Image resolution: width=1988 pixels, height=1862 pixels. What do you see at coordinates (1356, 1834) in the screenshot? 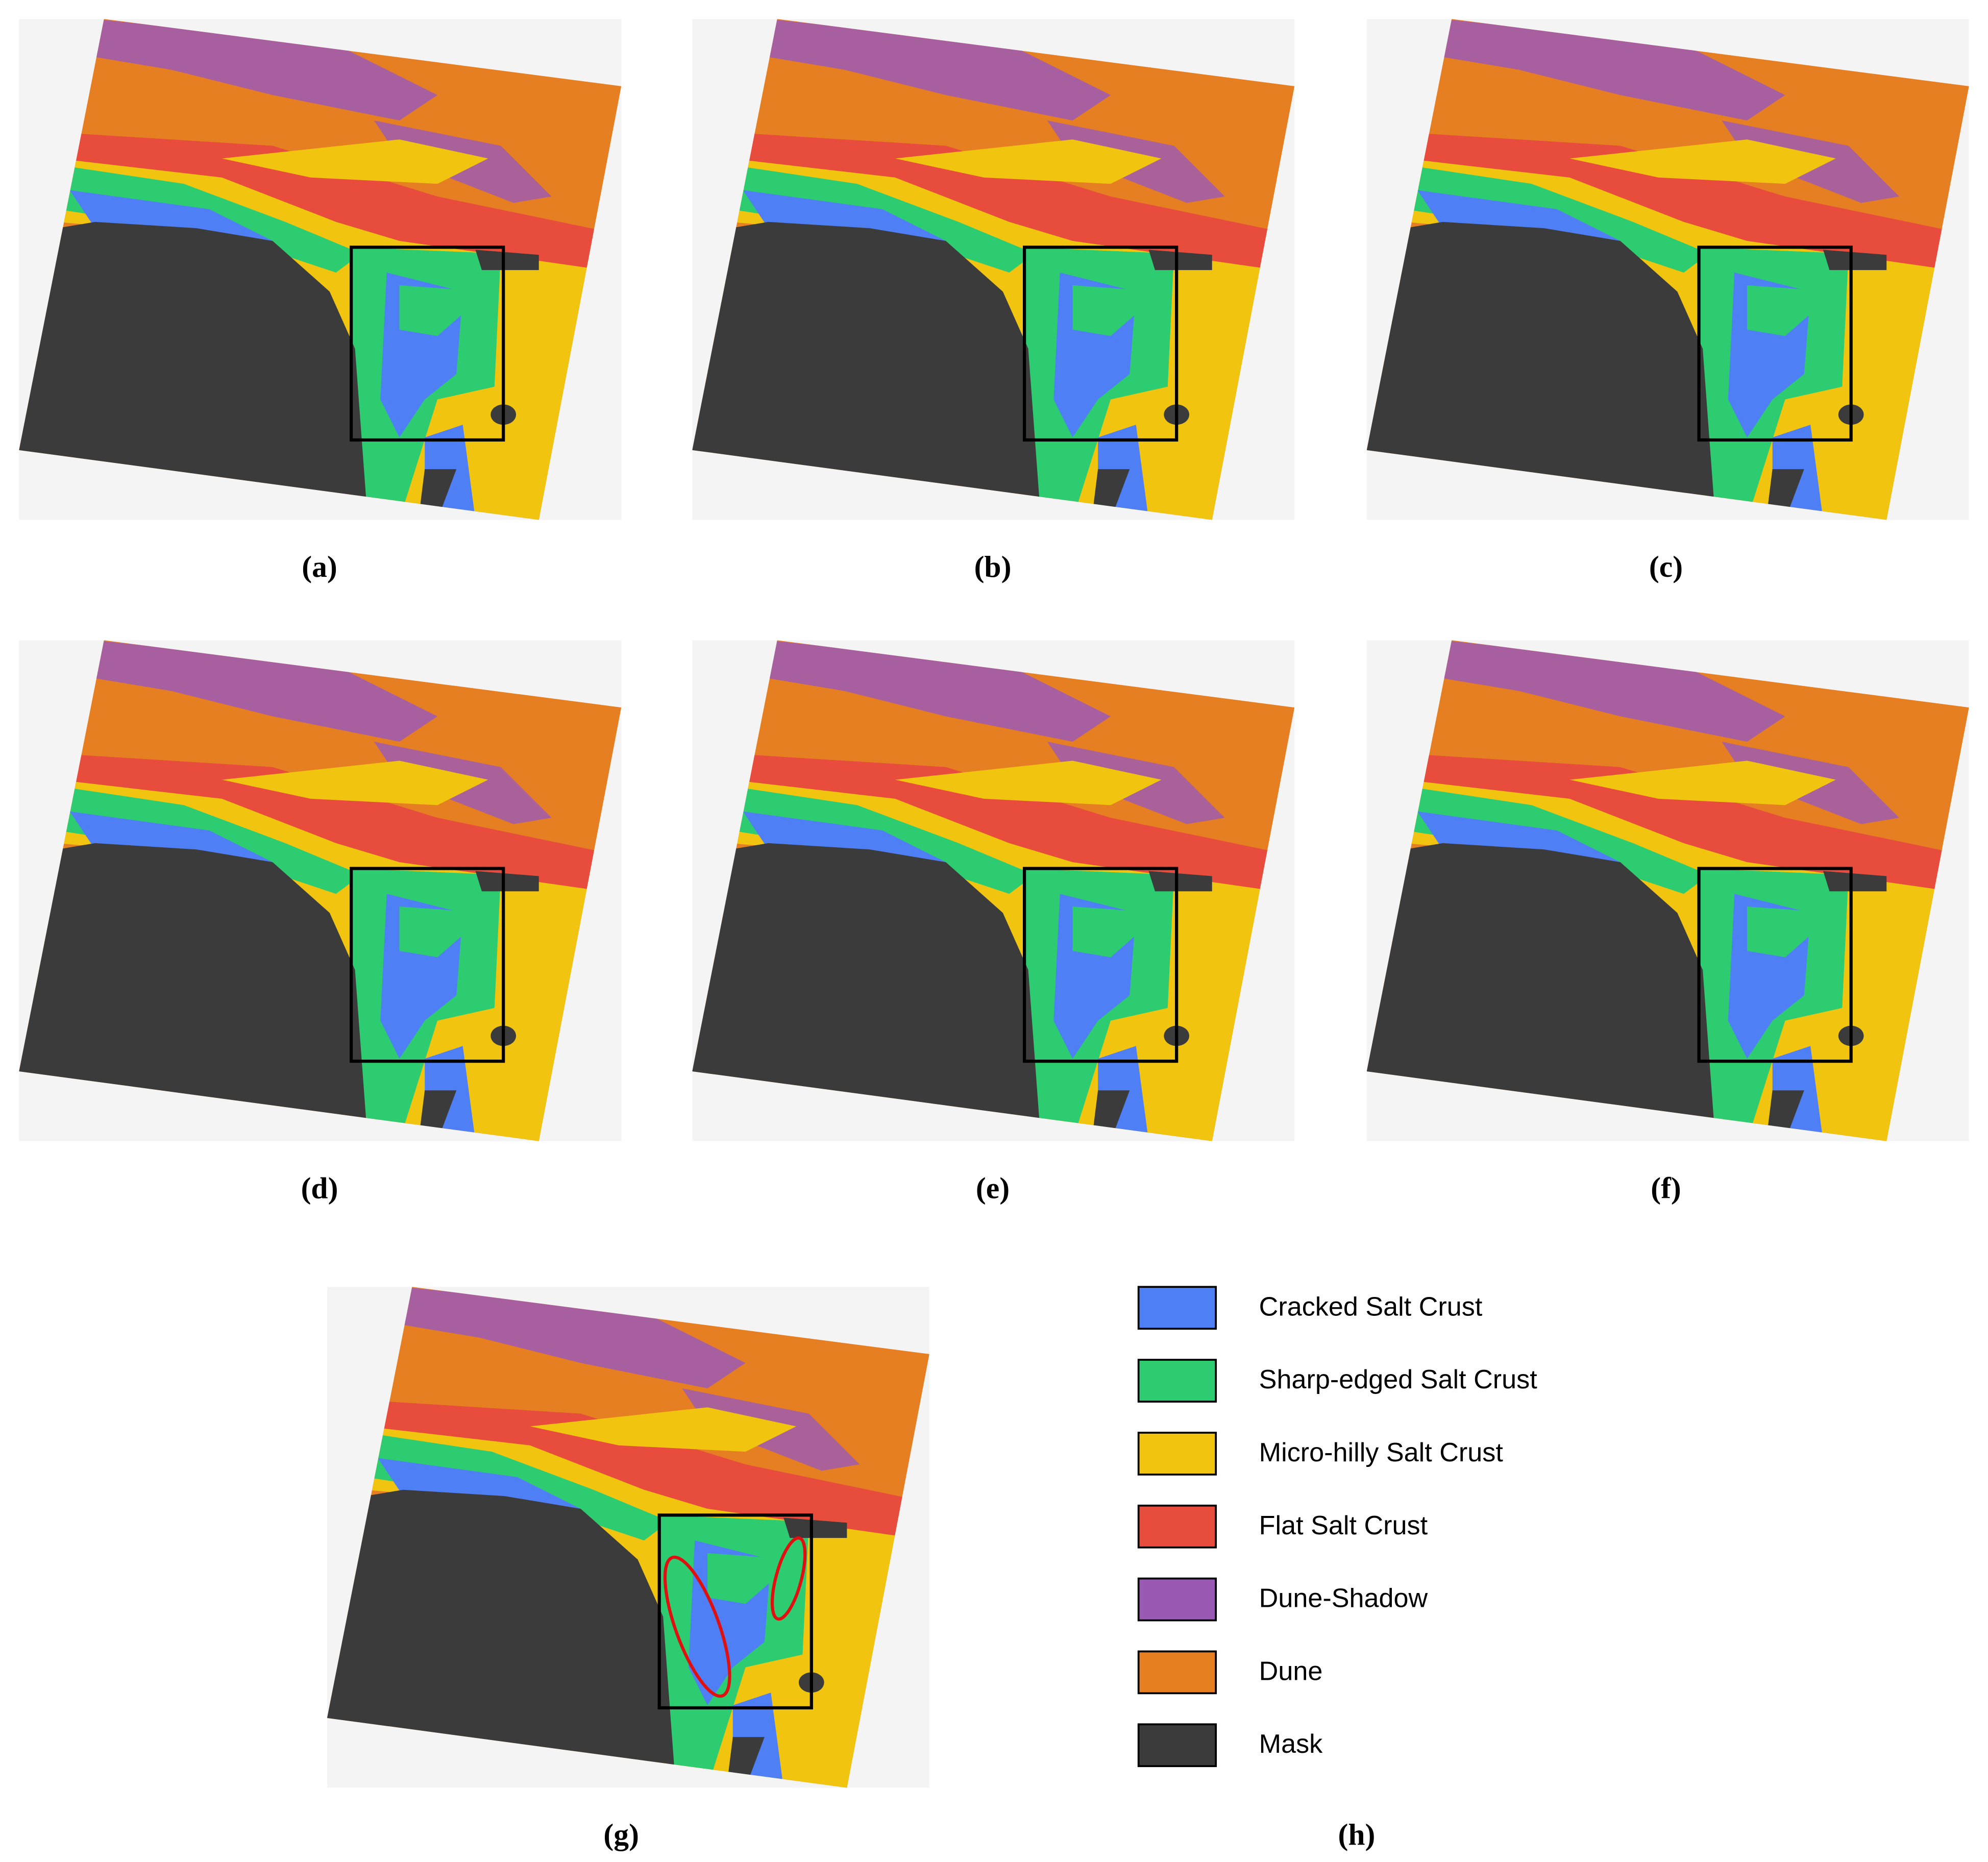
I see `panel-label: (h)` at bounding box center [1356, 1834].